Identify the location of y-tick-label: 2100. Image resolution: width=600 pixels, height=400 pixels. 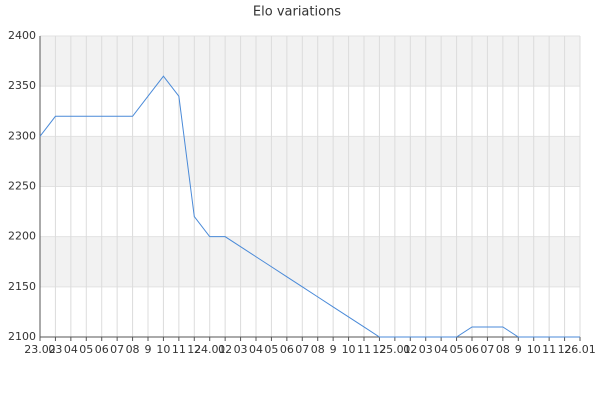
(22, 336).